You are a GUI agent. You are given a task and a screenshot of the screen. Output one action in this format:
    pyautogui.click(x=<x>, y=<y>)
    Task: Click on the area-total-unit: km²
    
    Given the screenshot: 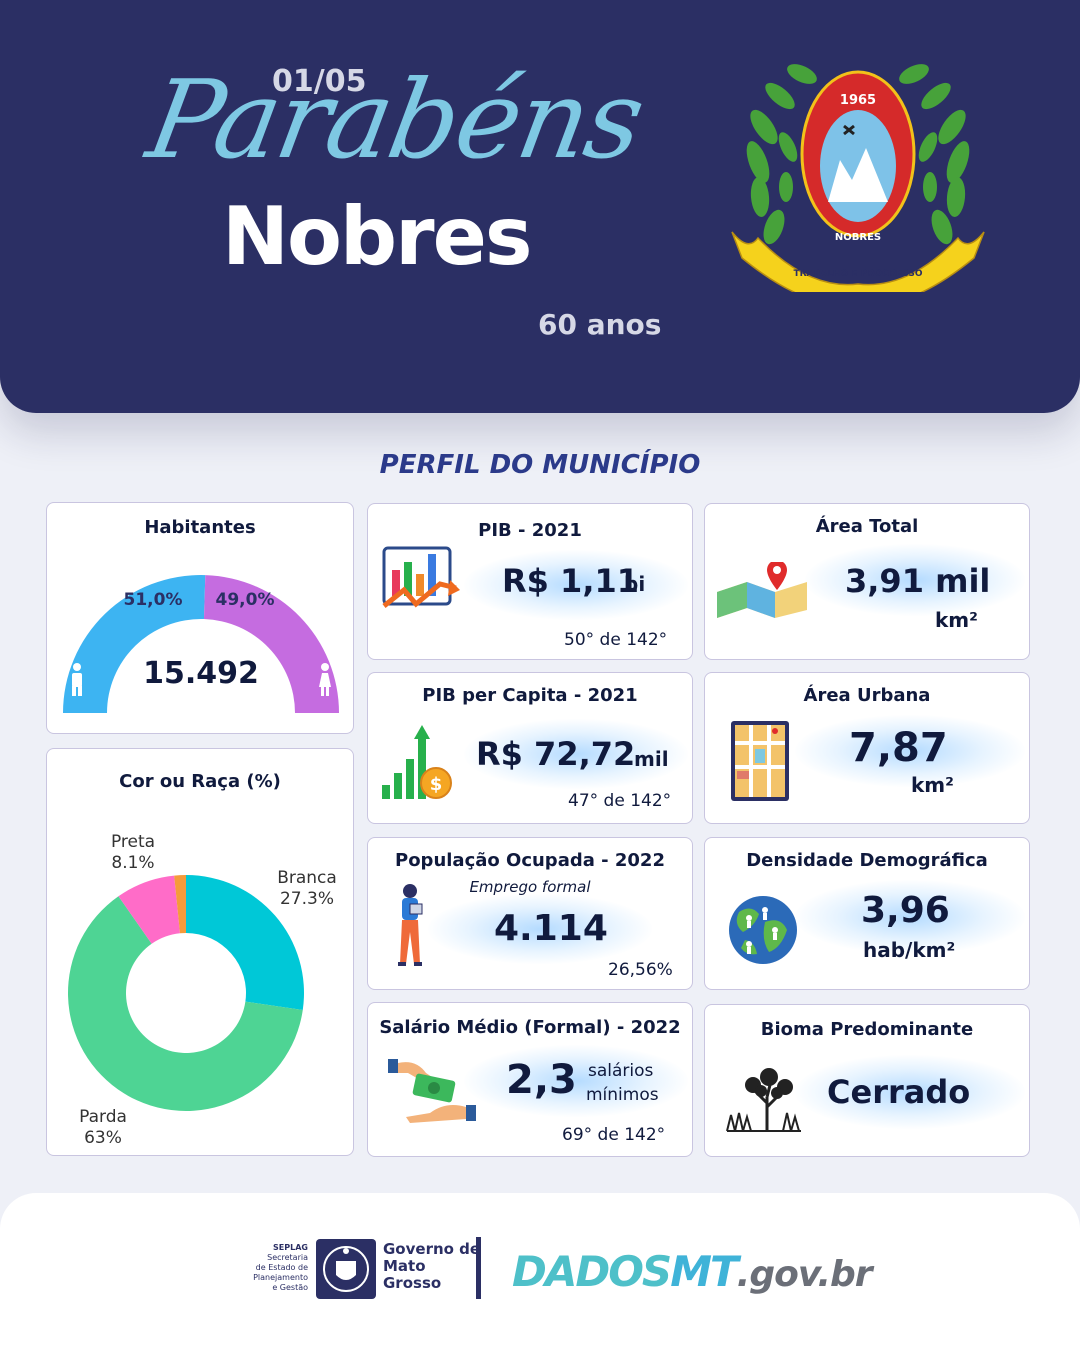 What is the action you would take?
    pyautogui.click(x=956, y=620)
    